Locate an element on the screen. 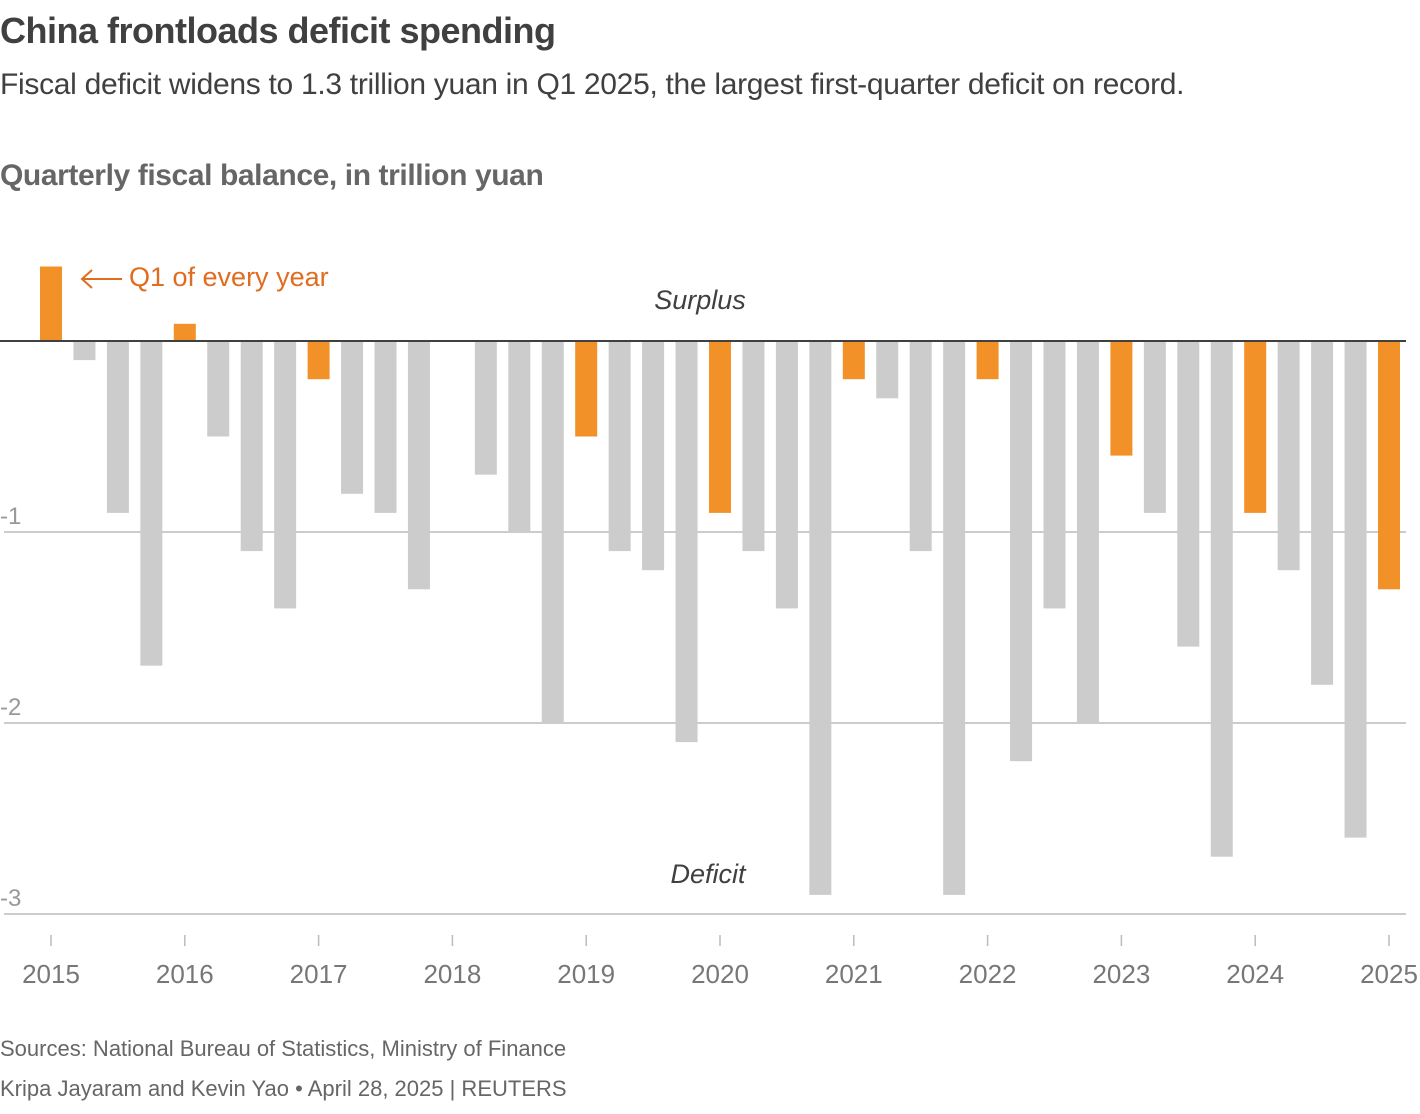  bar-2016-q1 is located at coordinates (184, 332).